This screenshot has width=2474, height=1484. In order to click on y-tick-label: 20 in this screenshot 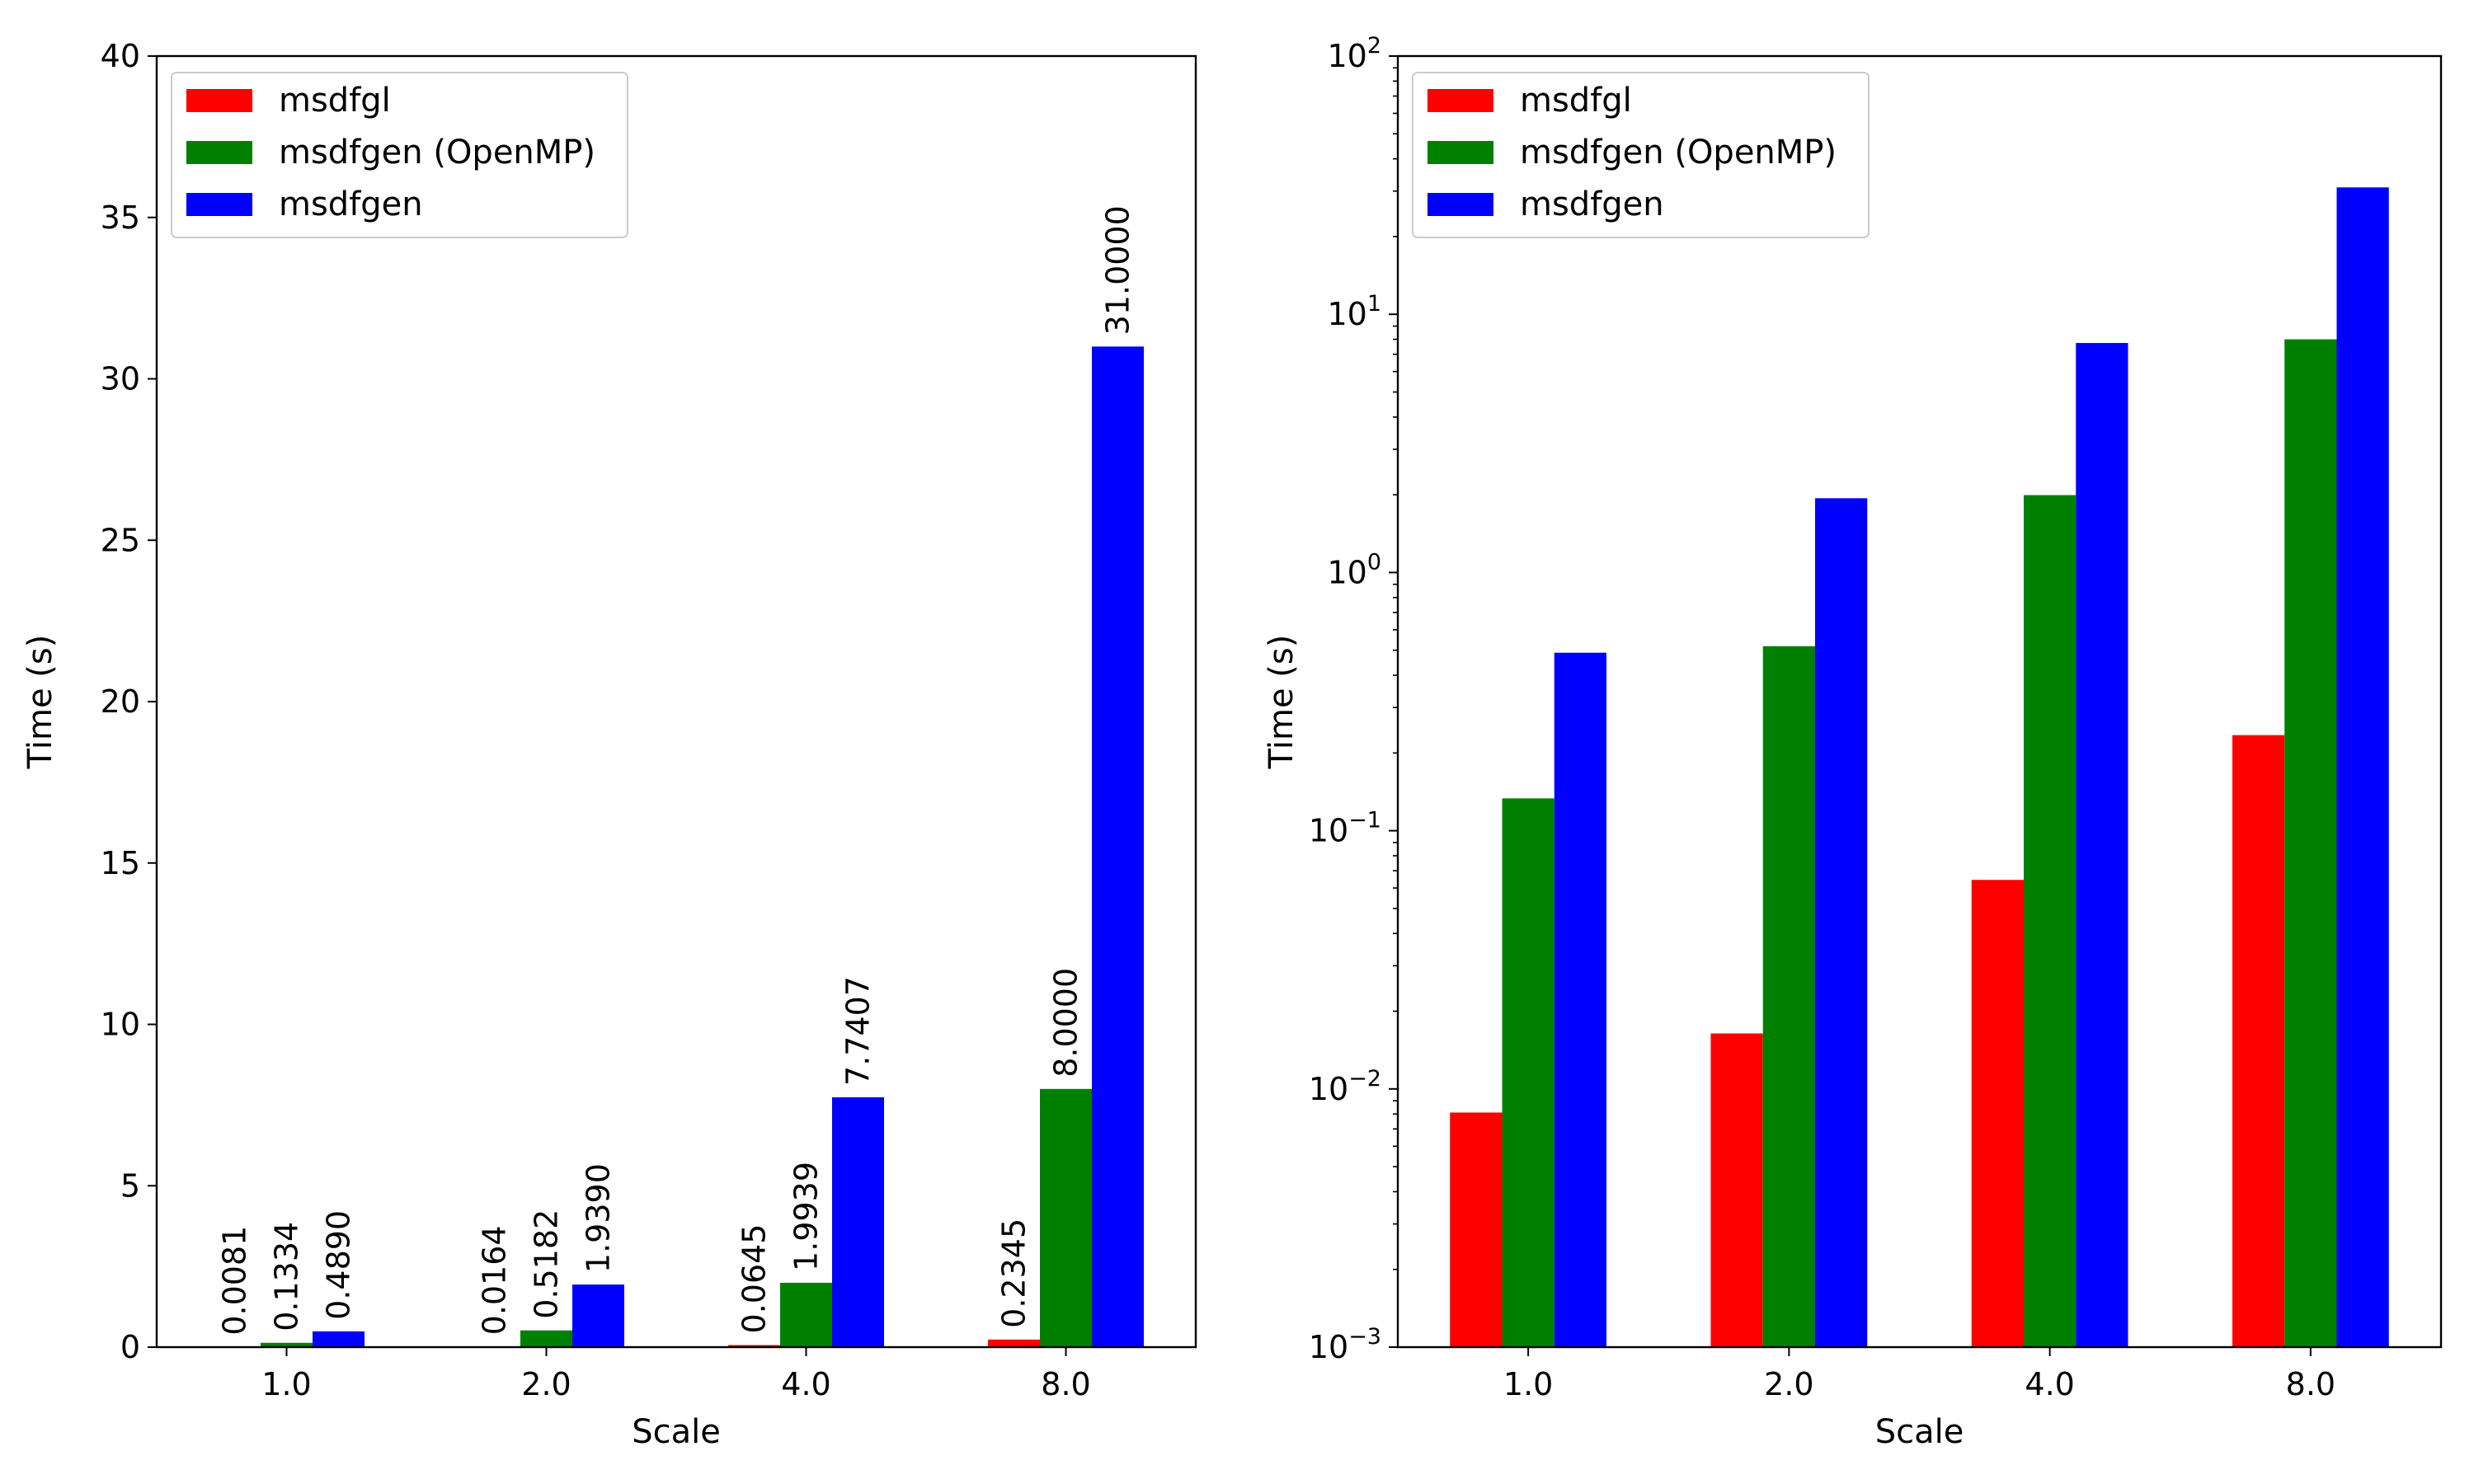, I will do `click(120, 701)`.